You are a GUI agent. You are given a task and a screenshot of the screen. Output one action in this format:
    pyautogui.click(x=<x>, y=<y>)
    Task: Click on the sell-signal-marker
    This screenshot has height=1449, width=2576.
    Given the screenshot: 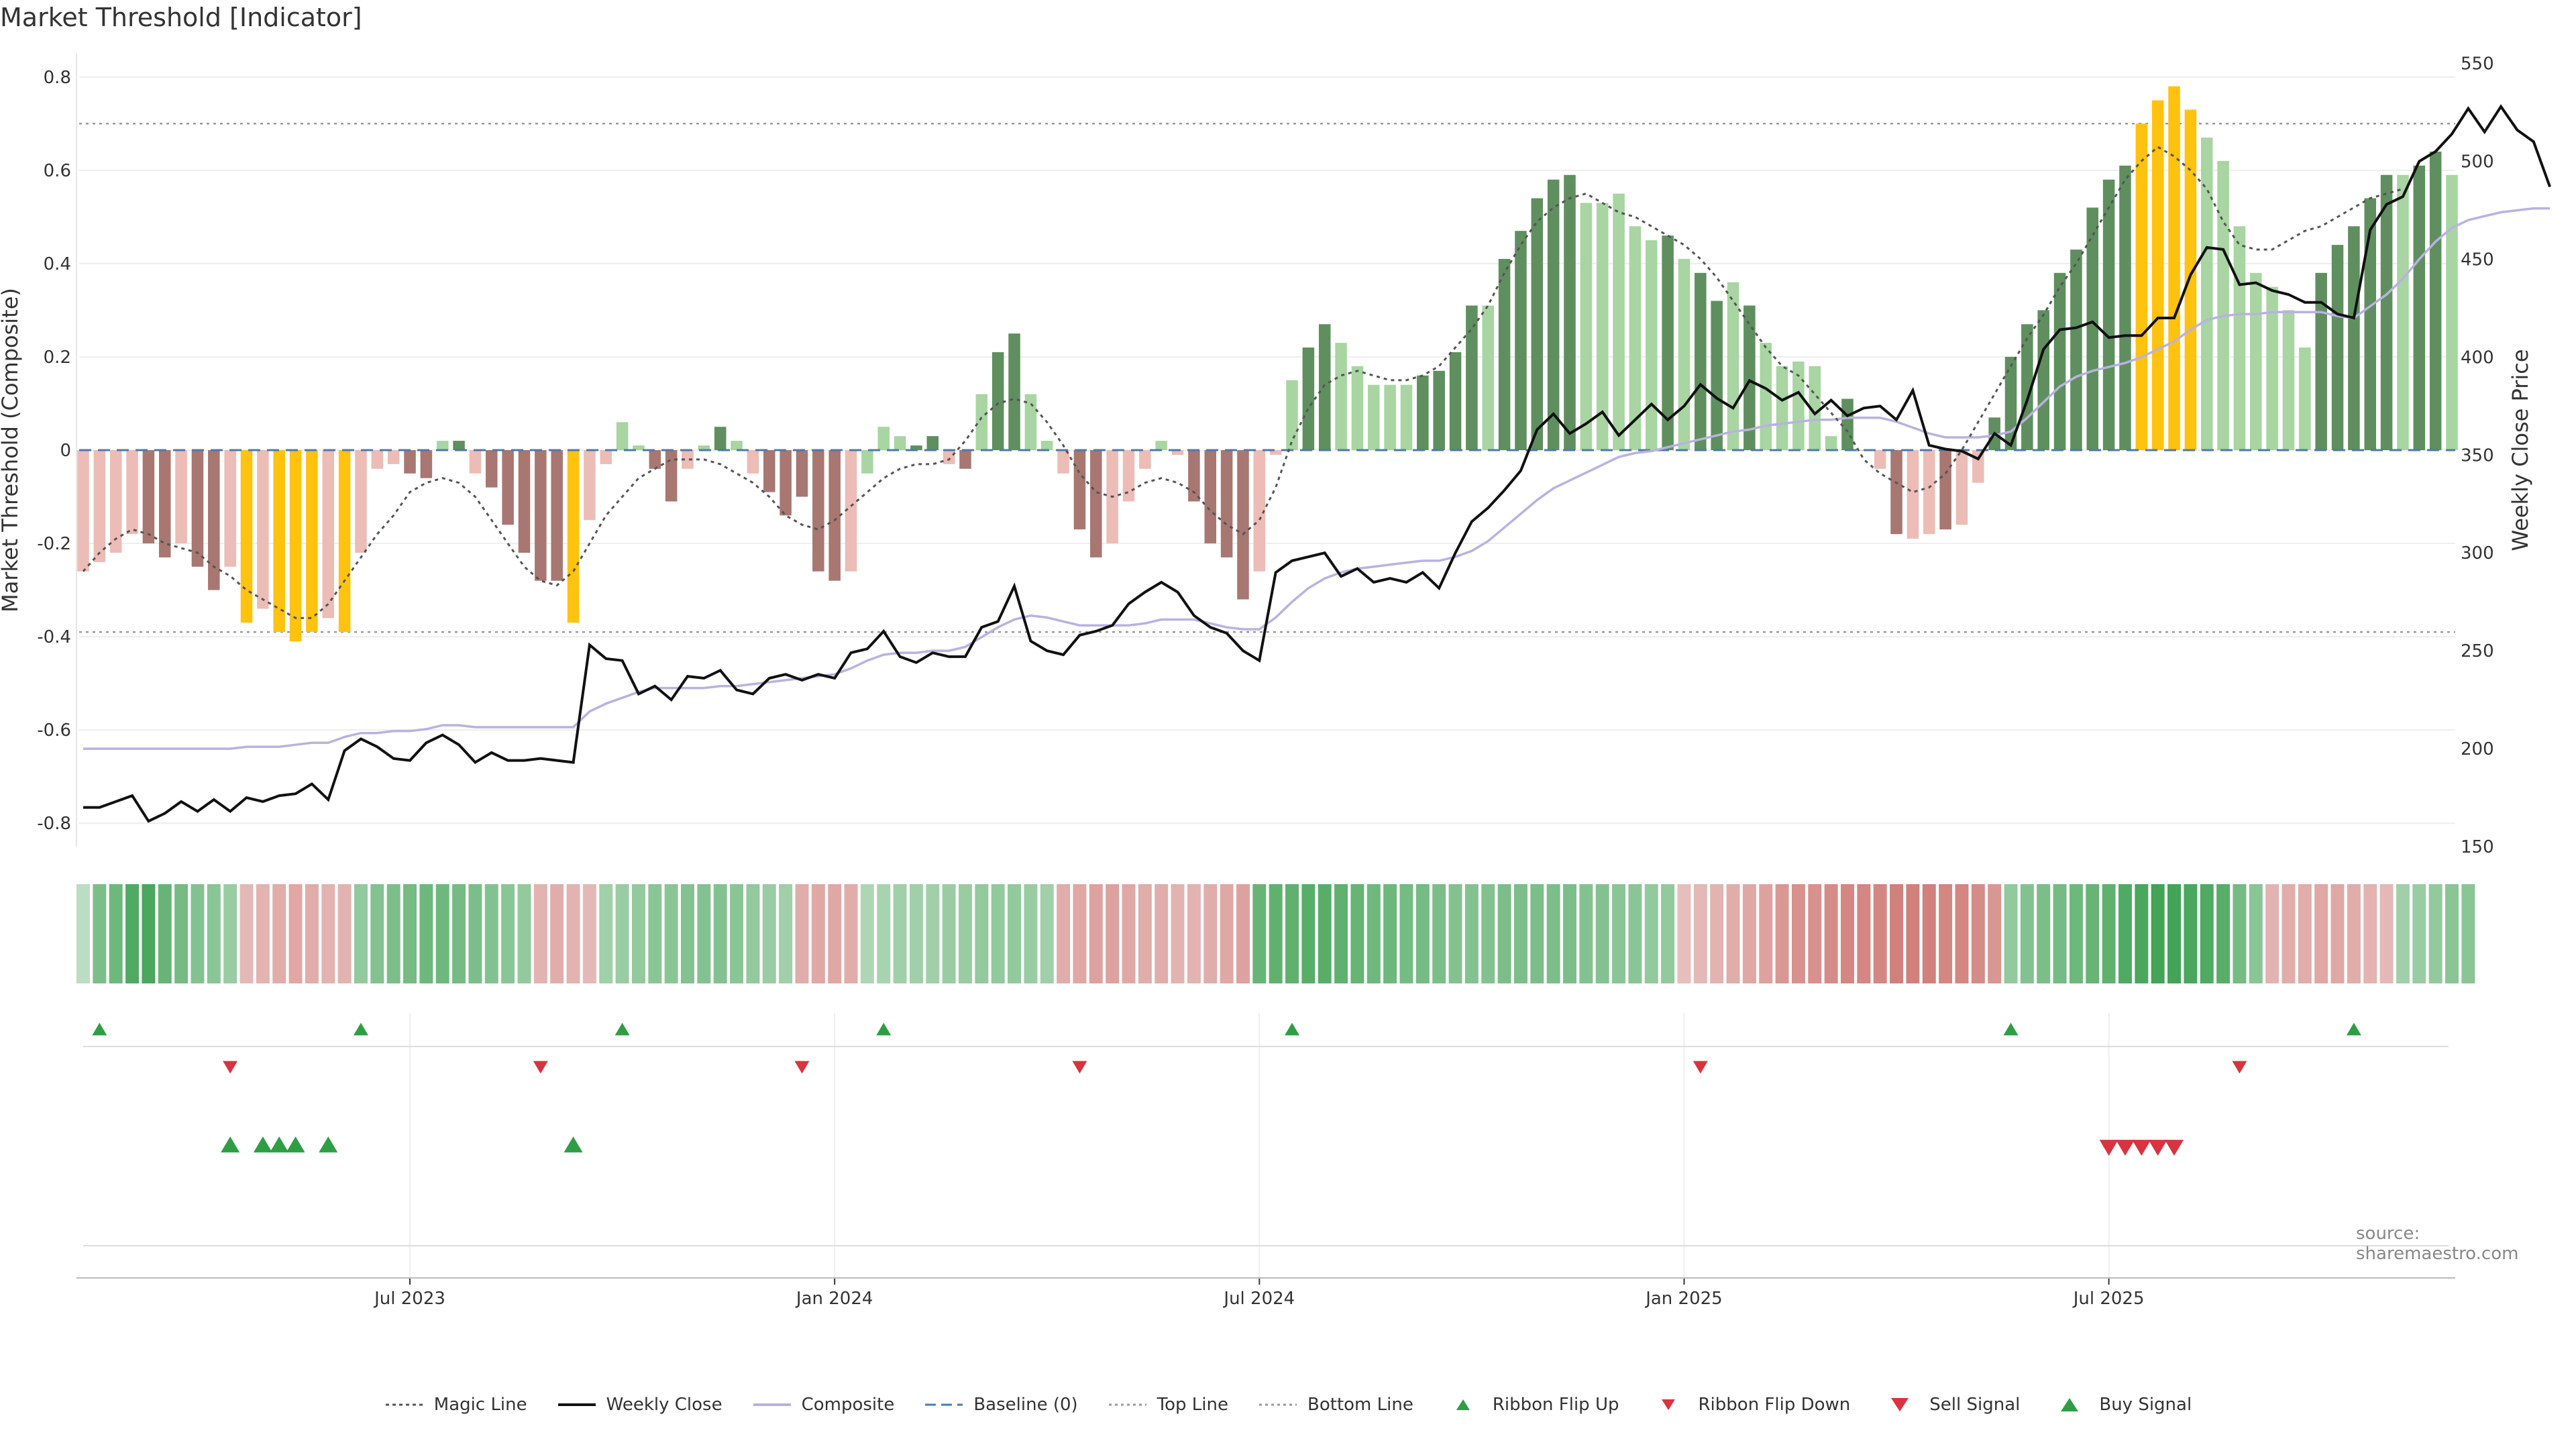 What is the action you would take?
    pyautogui.click(x=2174, y=1148)
    